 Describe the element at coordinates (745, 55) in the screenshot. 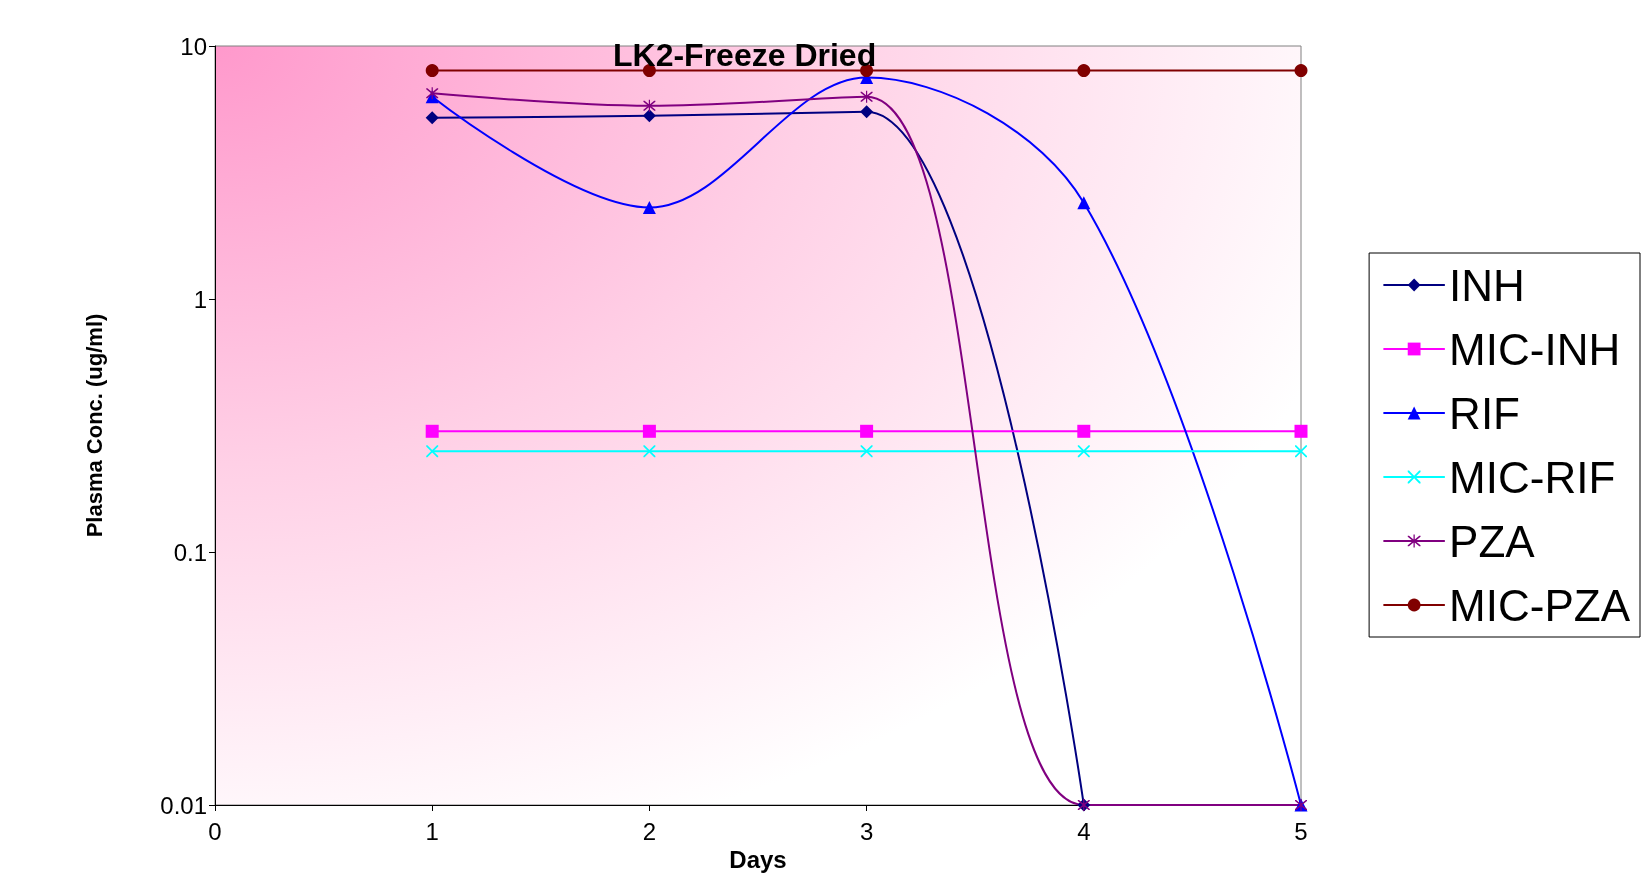

I see `chart-title: LK2-Freeze Dried` at that location.